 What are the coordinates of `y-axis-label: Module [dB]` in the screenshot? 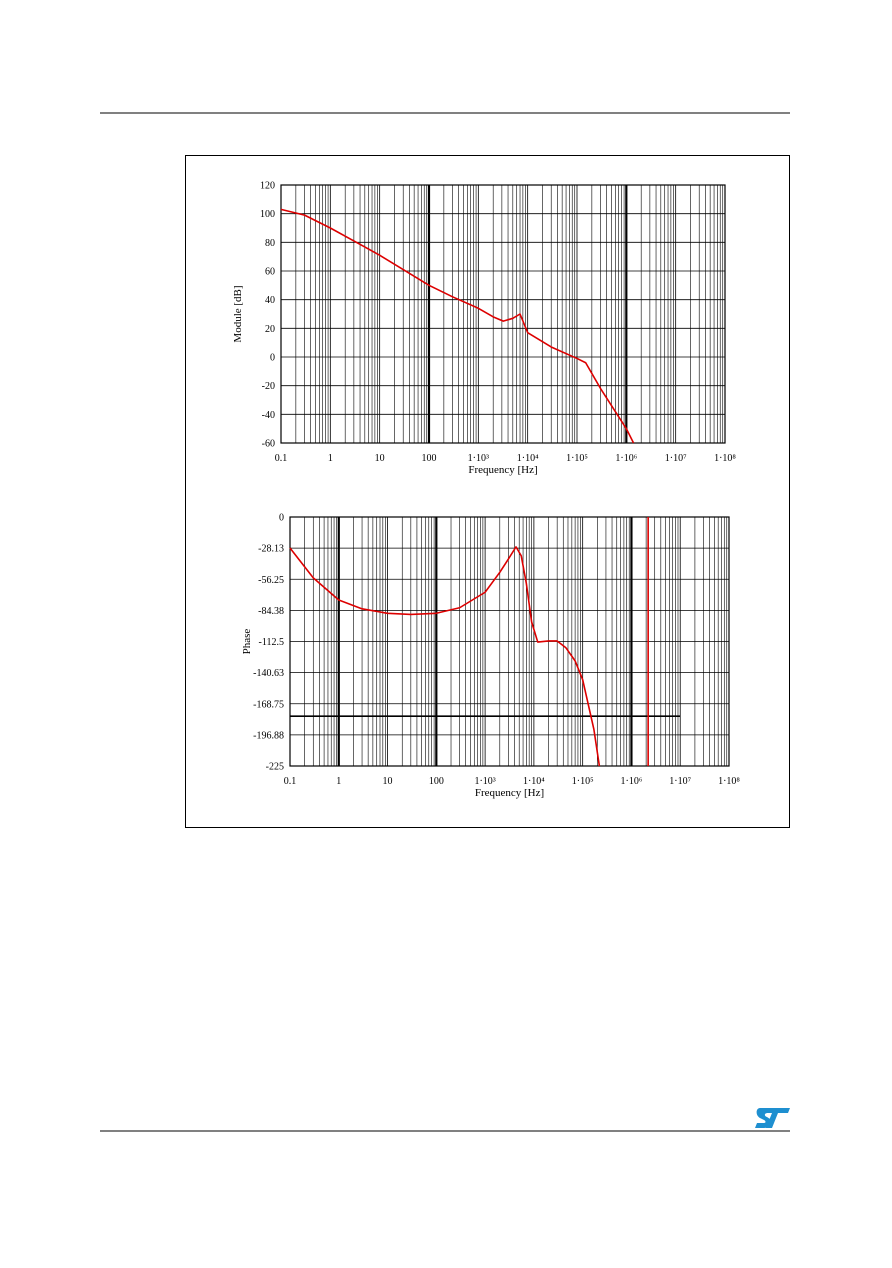 It's located at (238, 313).